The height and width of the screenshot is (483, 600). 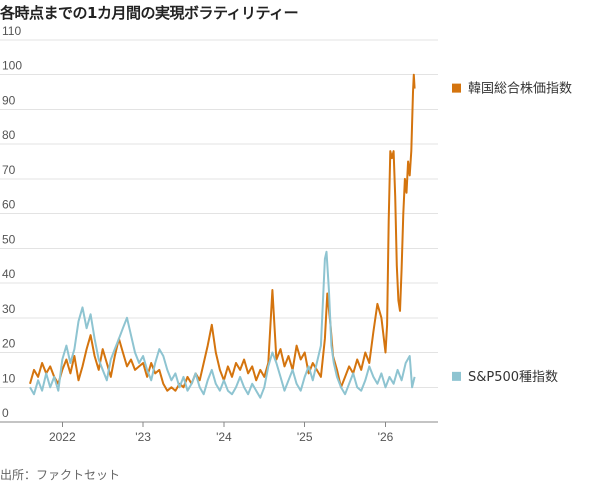 What do you see at coordinates (12, 66) in the screenshot?
I see `y-tick-label-100: 100` at bounding box center [12, 66].